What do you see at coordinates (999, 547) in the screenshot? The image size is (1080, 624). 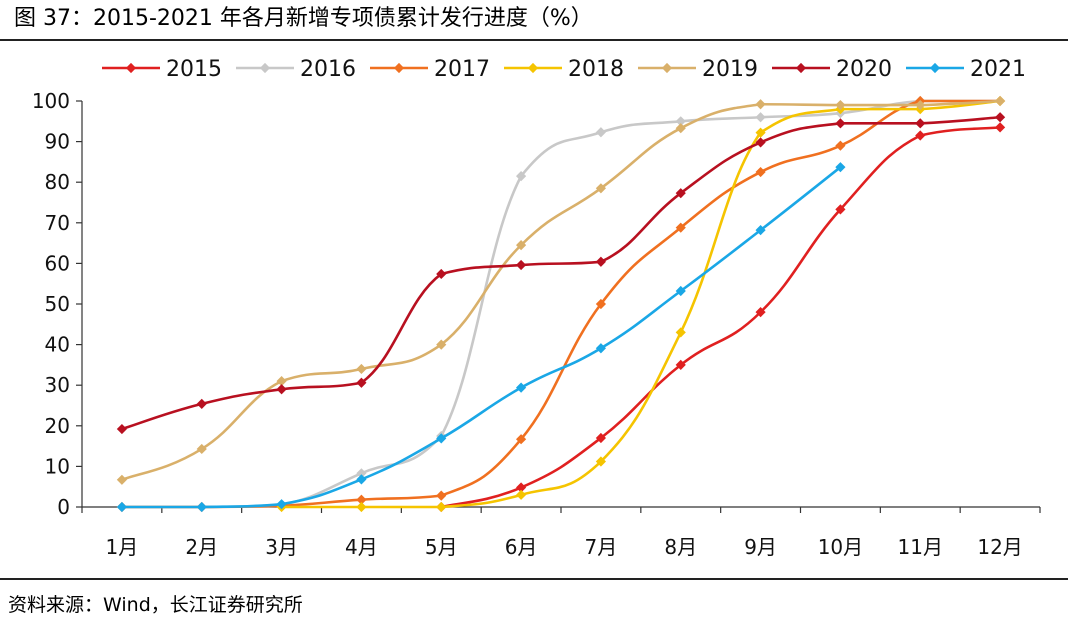 I see `x-tick-label: 12月` at bounding box center [999, 547].